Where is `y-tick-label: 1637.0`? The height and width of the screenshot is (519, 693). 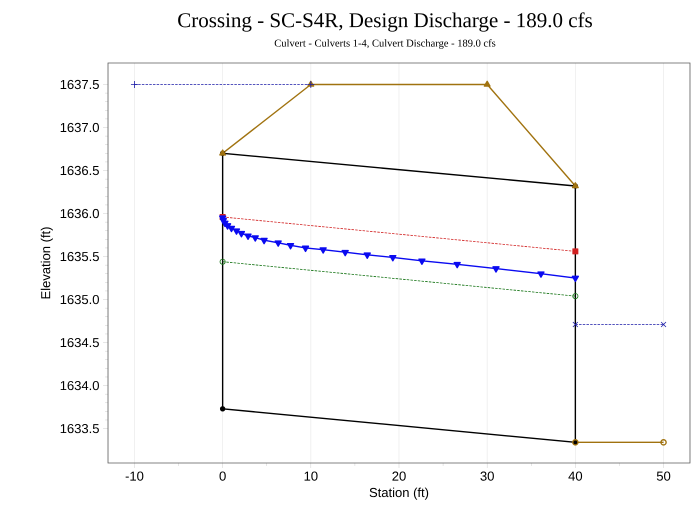
y-tick-label: 1637.0 is located at coordinates (79, 127).